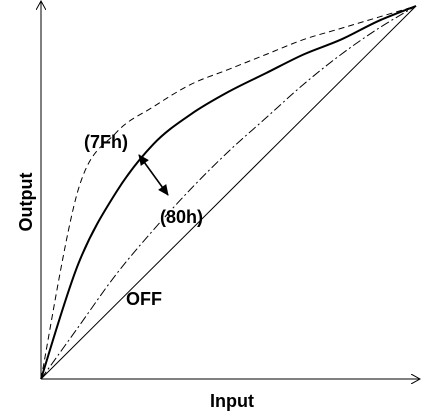 Image resolution: width=423 pixels, height=411 pixels. What do you see at coordinates (181, 217) in the screenshot?
I see `label-80h: (80h)` at bounding box center [181, 217].